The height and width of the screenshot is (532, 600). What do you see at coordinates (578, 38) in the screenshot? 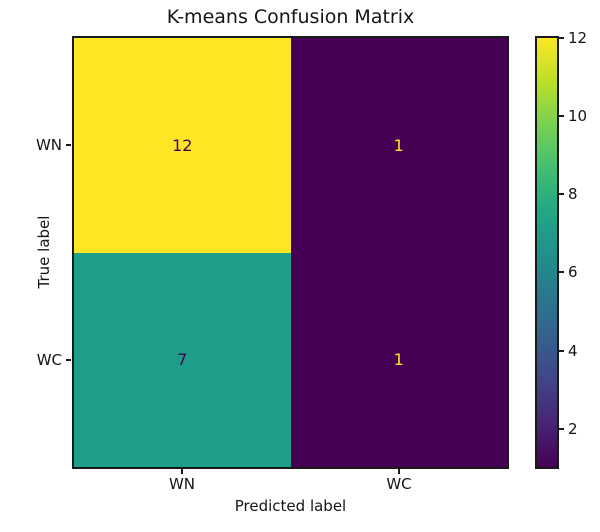
I see `colorbar-tick-label: 12` at bounding box center [578, 38].